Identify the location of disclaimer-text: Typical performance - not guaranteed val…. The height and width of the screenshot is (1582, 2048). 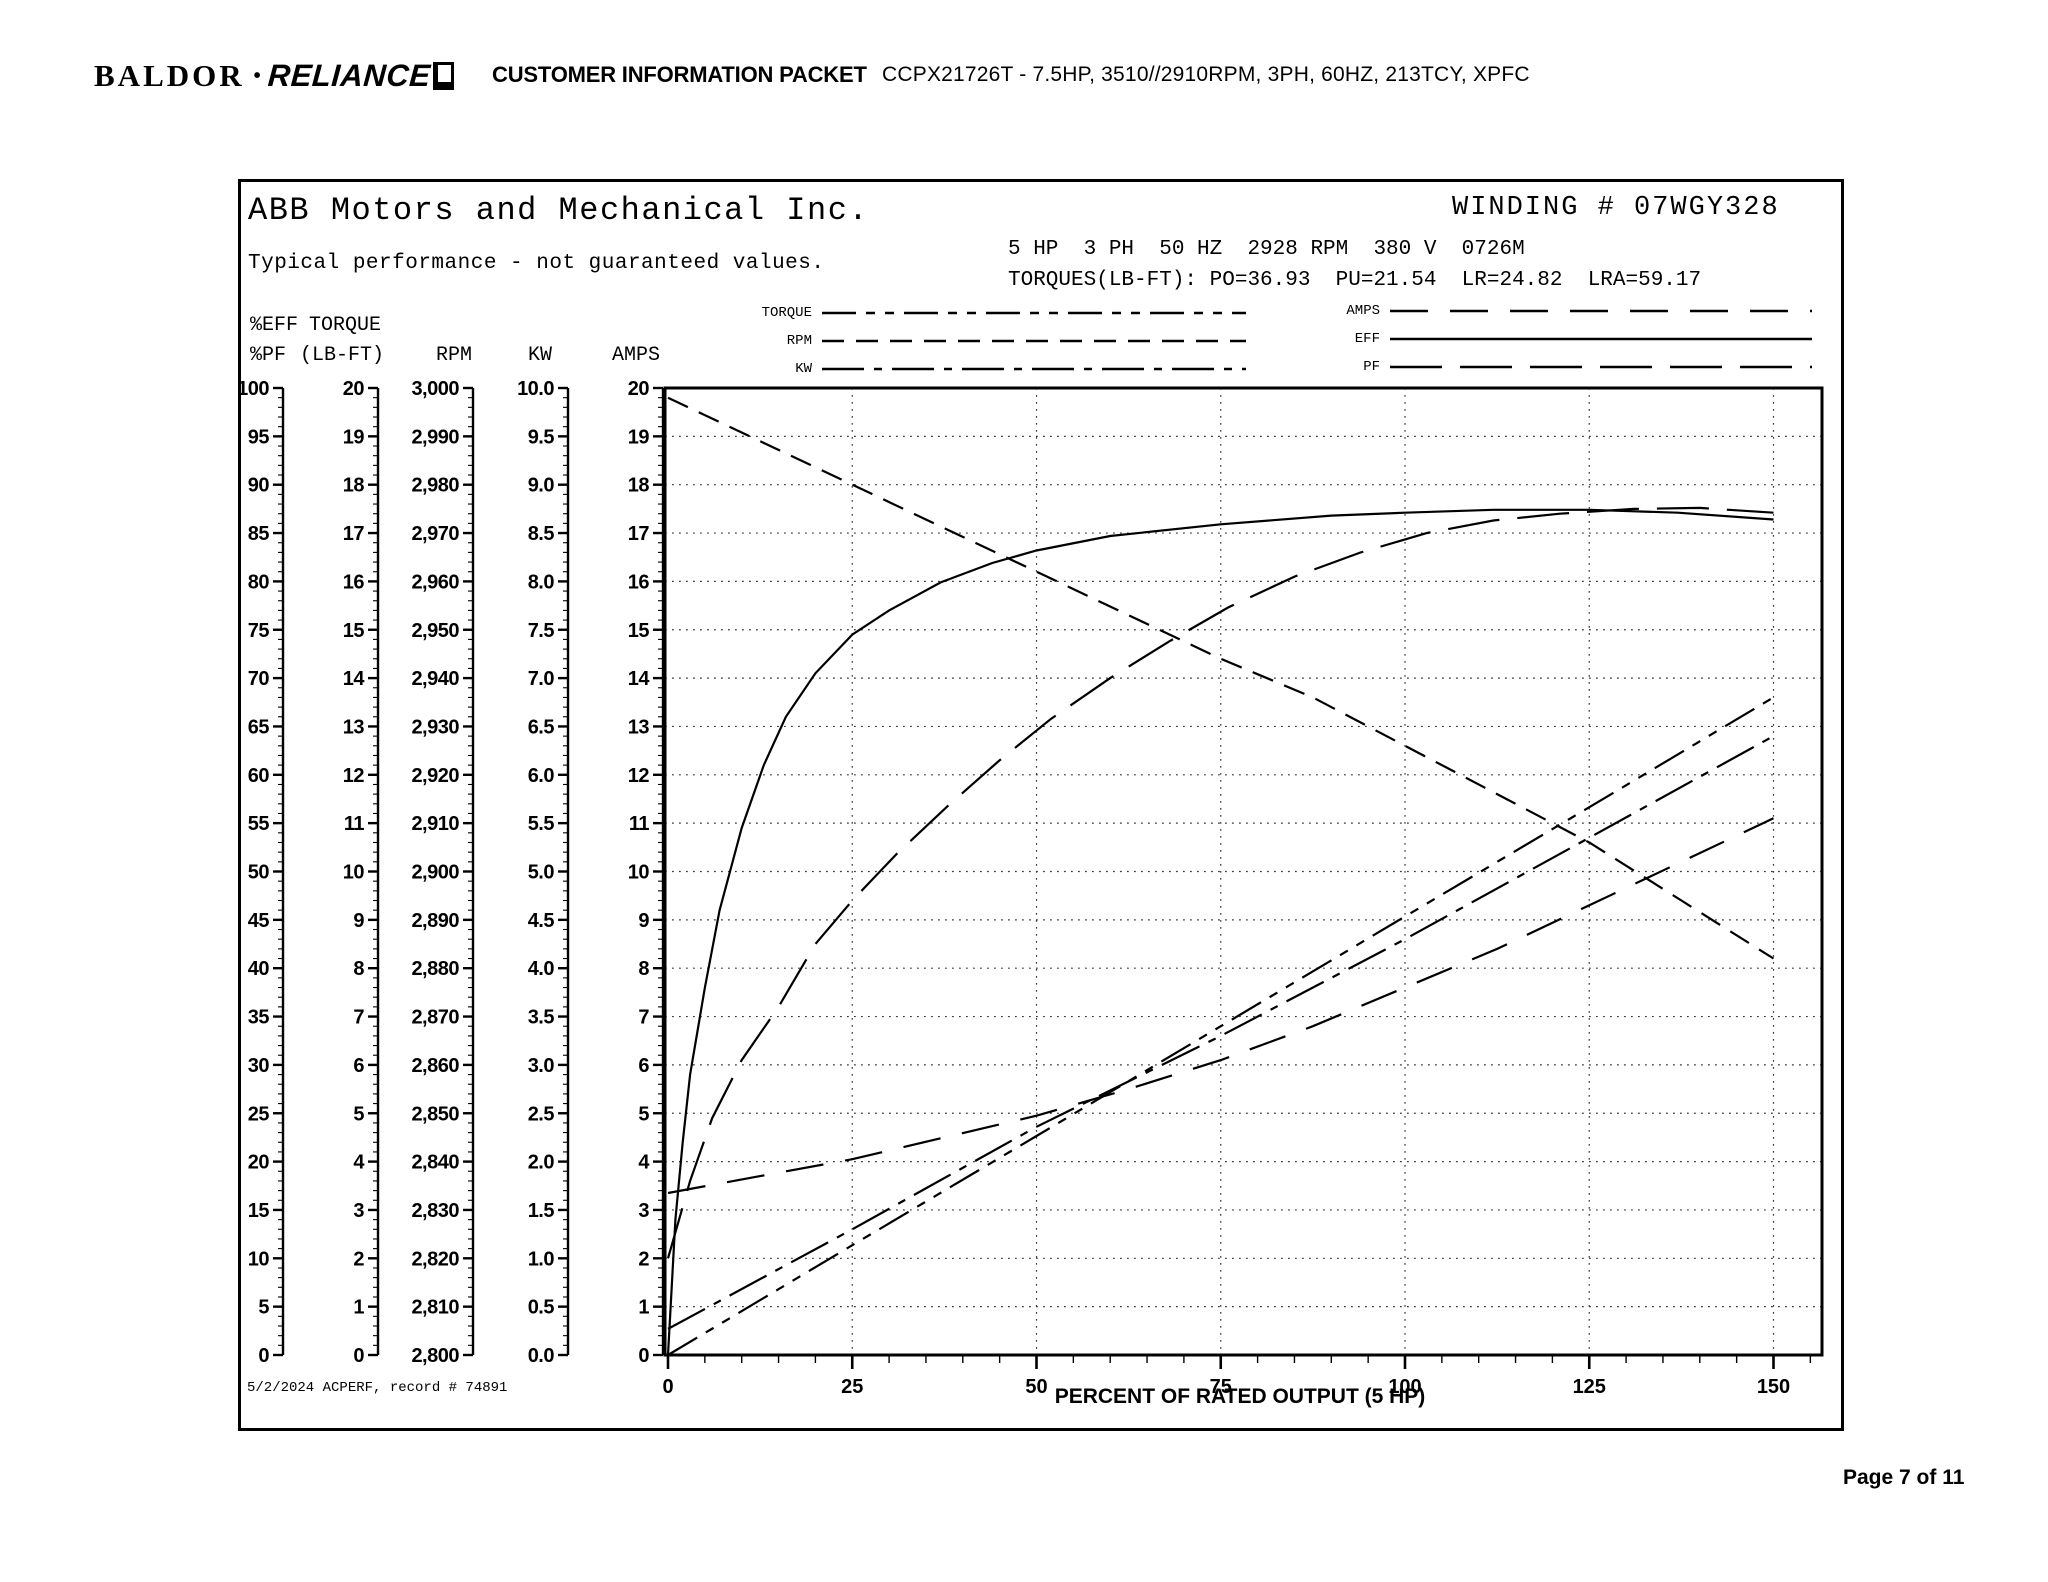
(536, 263).